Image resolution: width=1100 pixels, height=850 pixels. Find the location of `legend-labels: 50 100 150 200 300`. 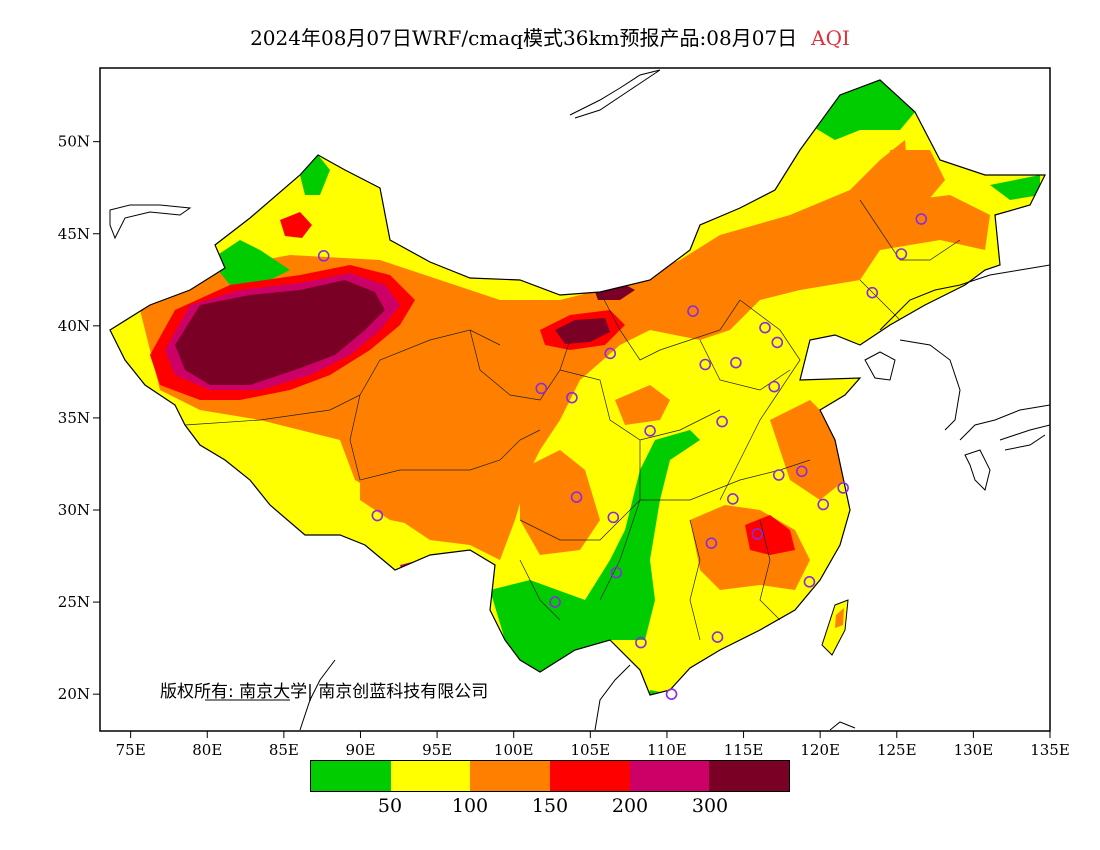

legend-labels: 50 100 150 200 300 is located at coordinates (550, 808).